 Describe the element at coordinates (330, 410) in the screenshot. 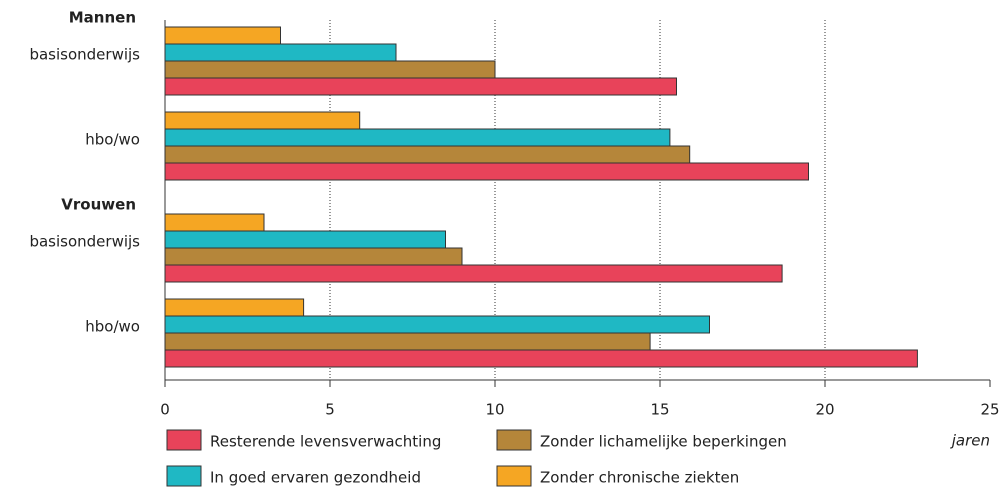

I see `x-tick-label: 5` at that location.